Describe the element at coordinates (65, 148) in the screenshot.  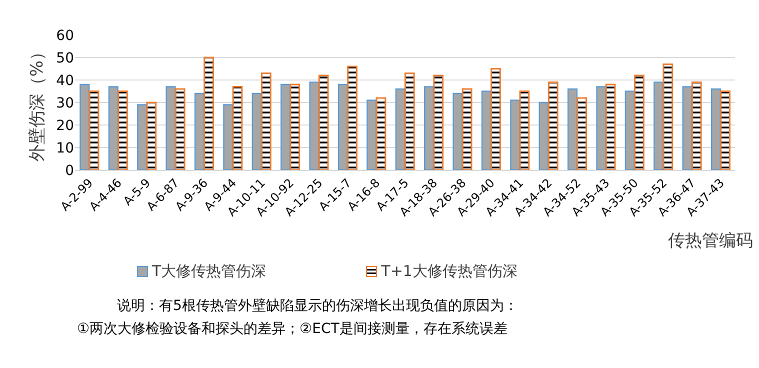
I see `y-tick-label: 10` at that location.